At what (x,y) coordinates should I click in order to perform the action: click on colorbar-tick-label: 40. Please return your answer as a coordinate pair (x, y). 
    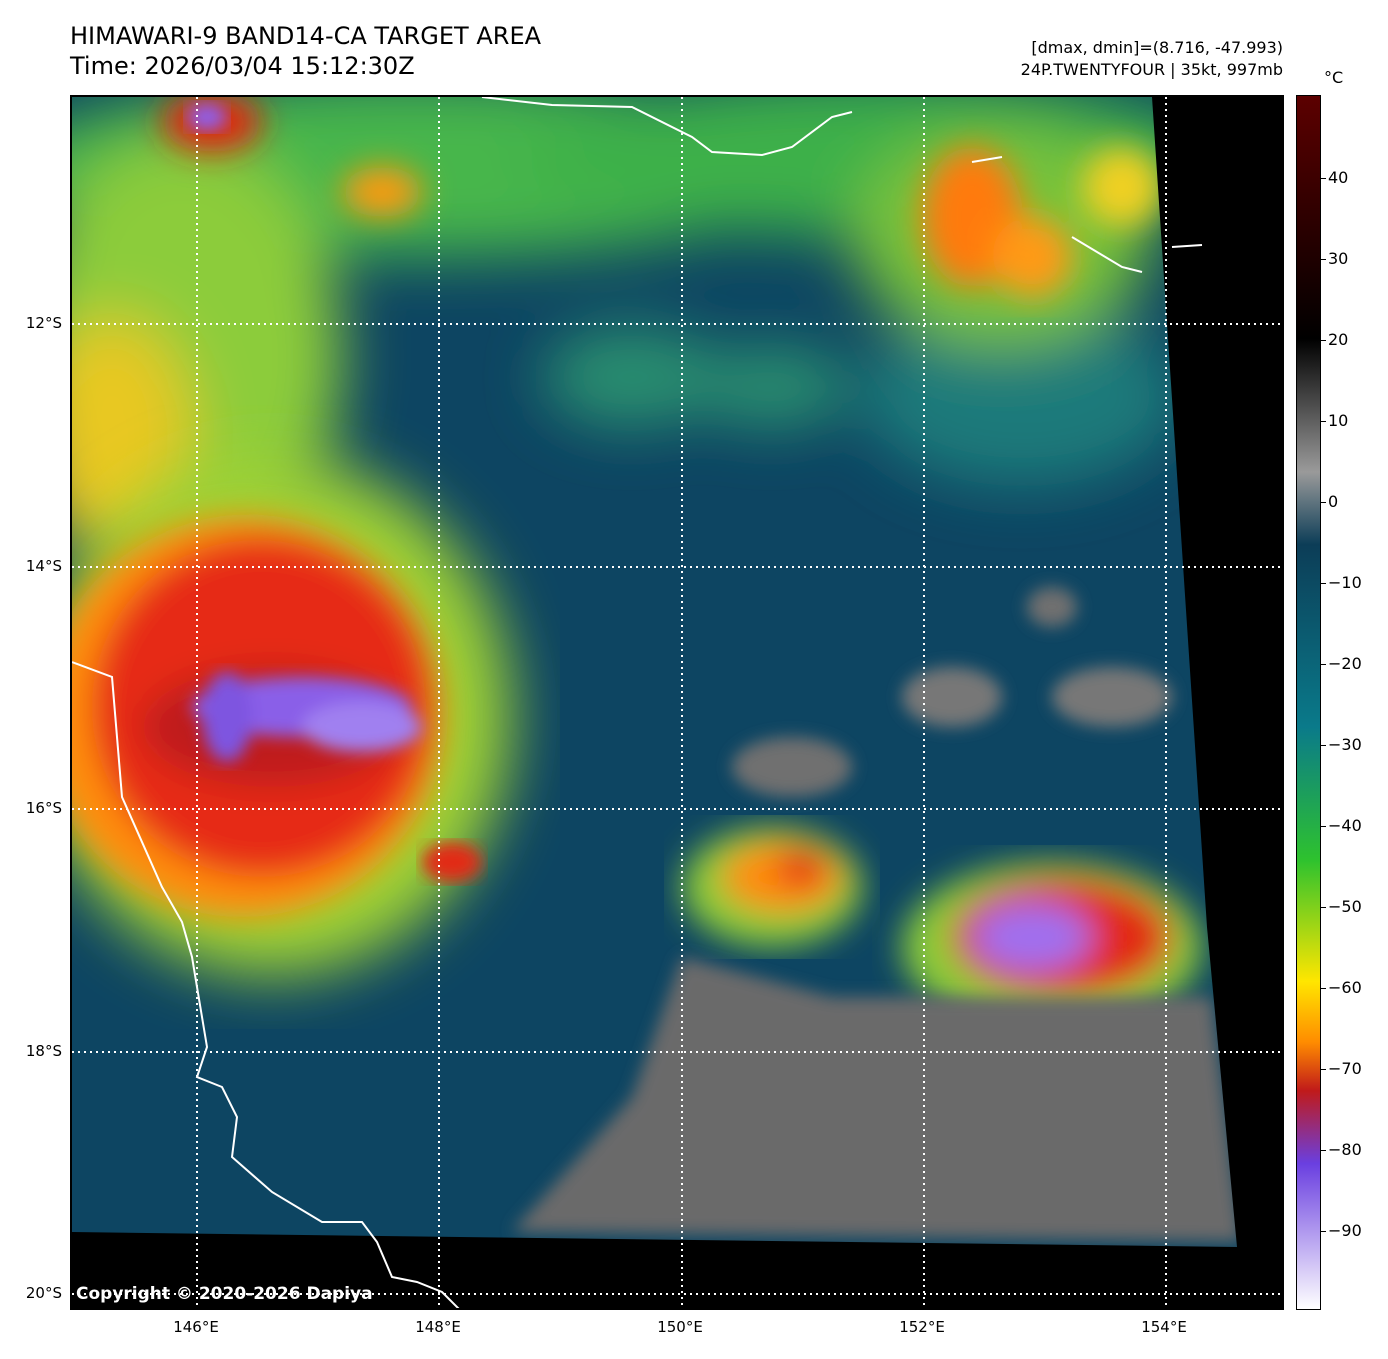
    Looking at the image, I should click on (1338, 177).